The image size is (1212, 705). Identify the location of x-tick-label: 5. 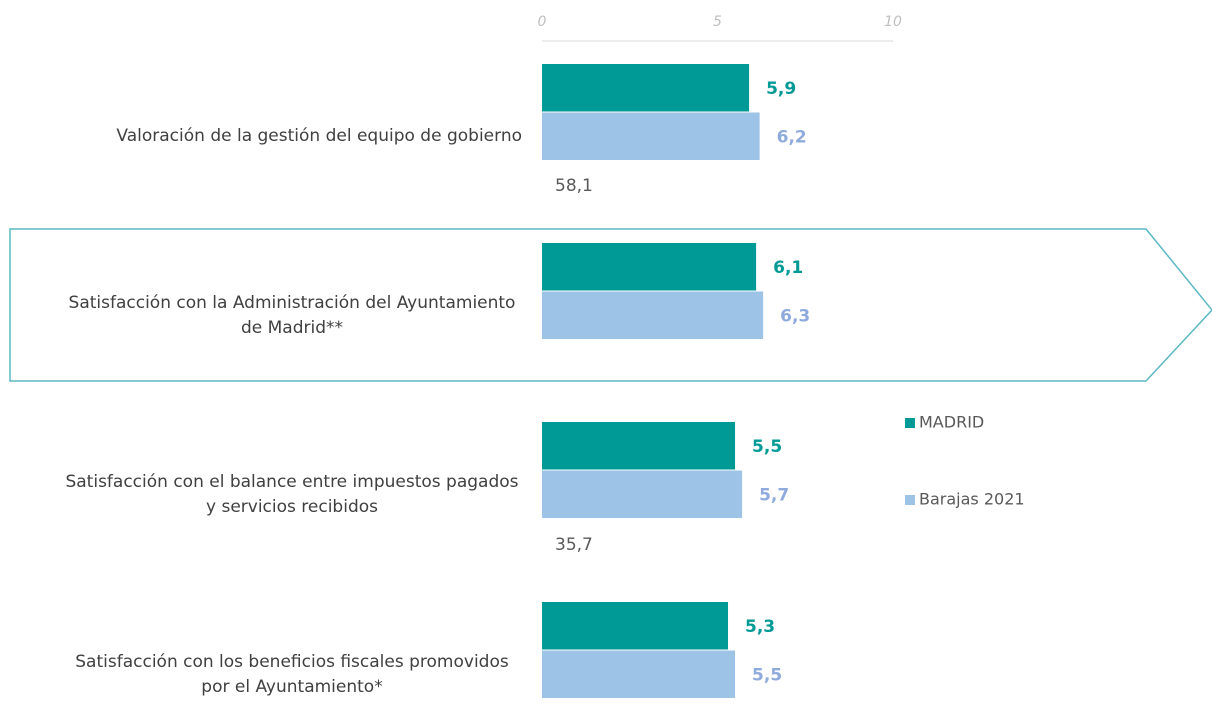
(717, 22).